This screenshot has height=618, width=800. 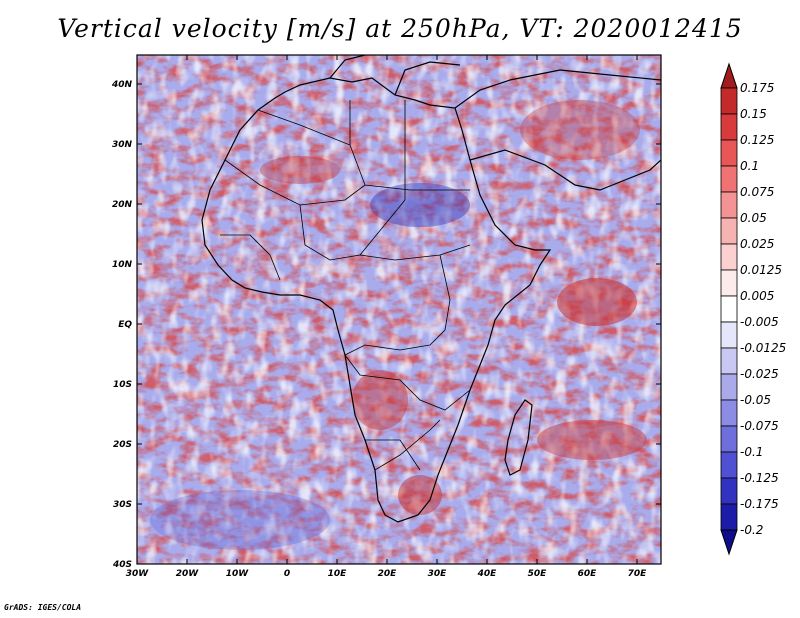 I want to click on colorbar-label: 0.175, so click(x=757, y=88).